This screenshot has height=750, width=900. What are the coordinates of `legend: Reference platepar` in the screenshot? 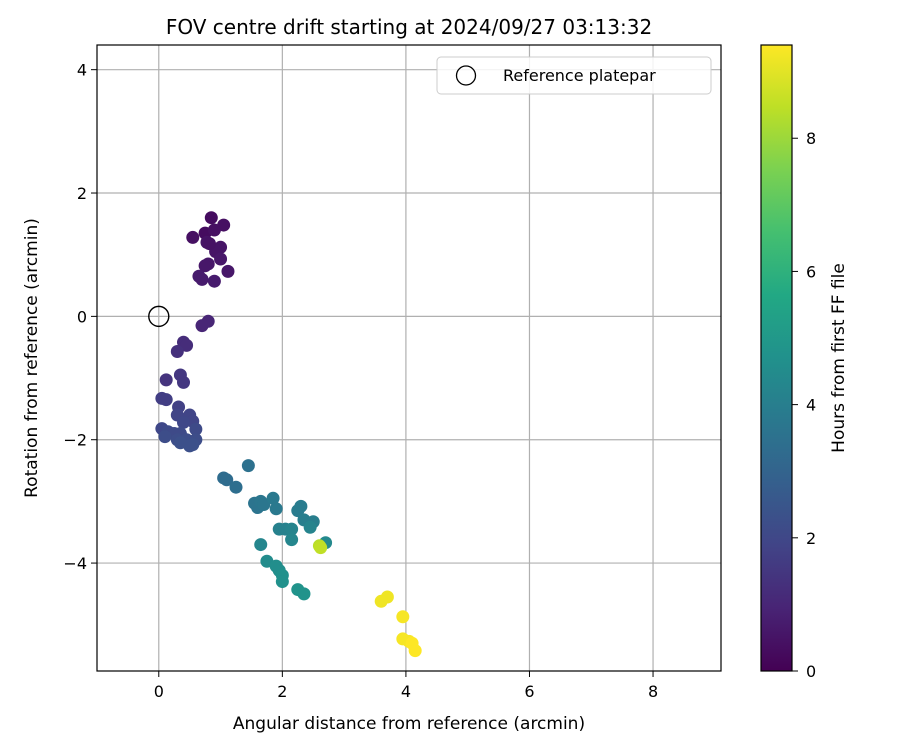 It's located at (574, 75).